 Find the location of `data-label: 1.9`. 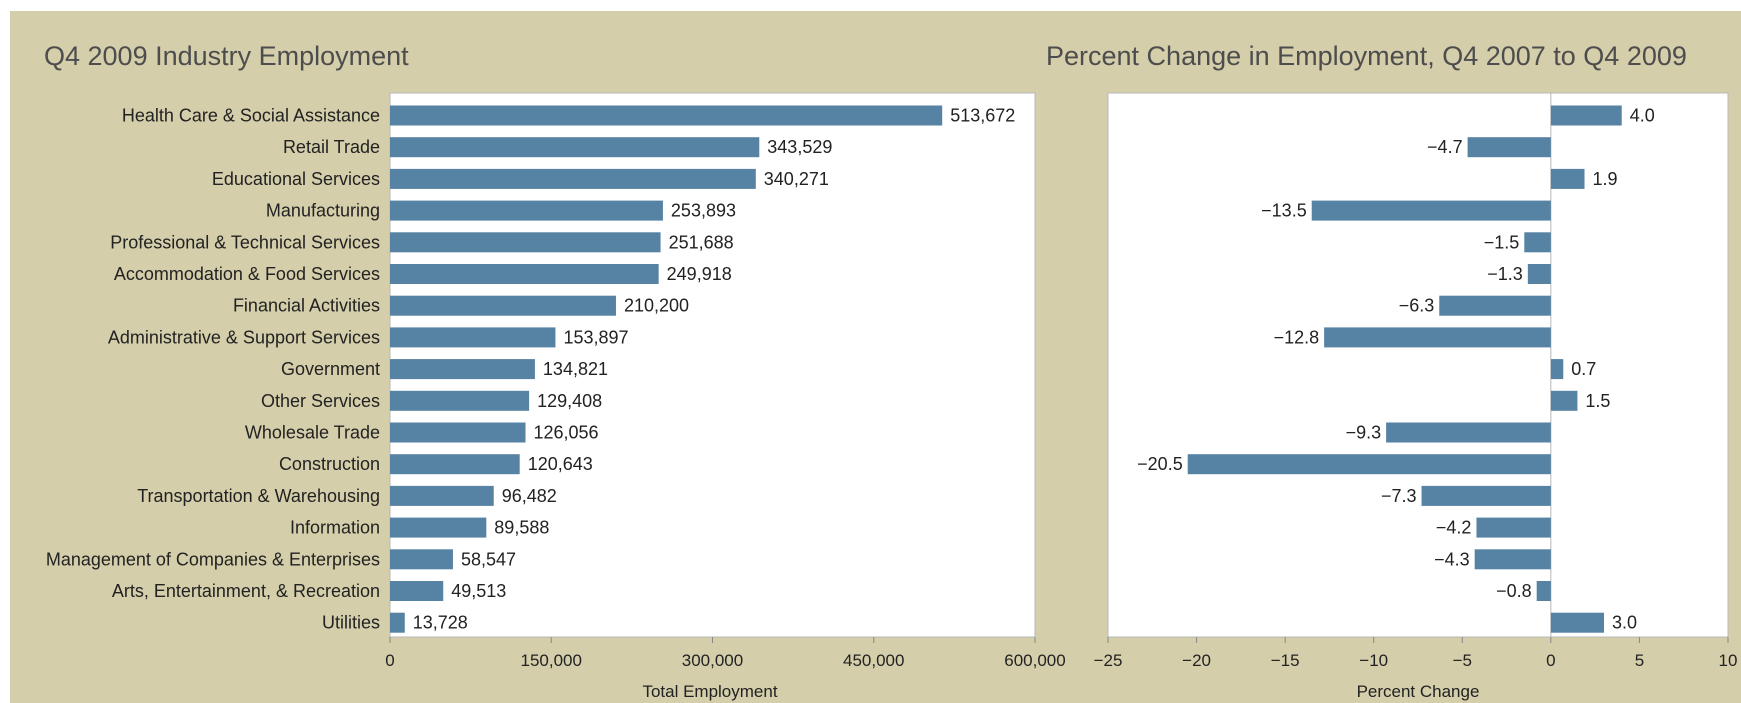

data-label: 1.9 is located at coordinates (1605, 179).